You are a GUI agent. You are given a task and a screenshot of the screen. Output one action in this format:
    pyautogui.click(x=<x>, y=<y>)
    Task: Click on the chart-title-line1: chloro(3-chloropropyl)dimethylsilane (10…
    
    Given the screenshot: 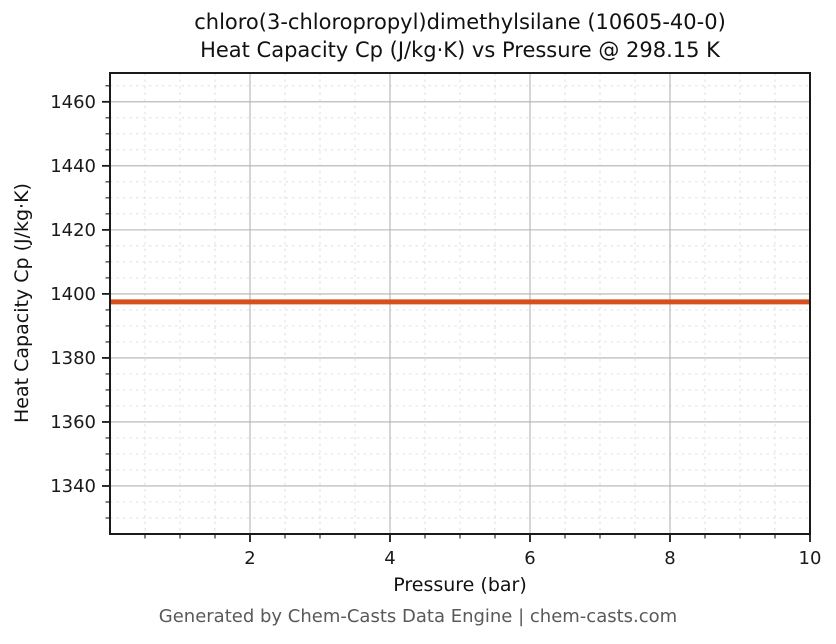 What is the action you would take?
    pyautogui.click(x=460, y=22)
    